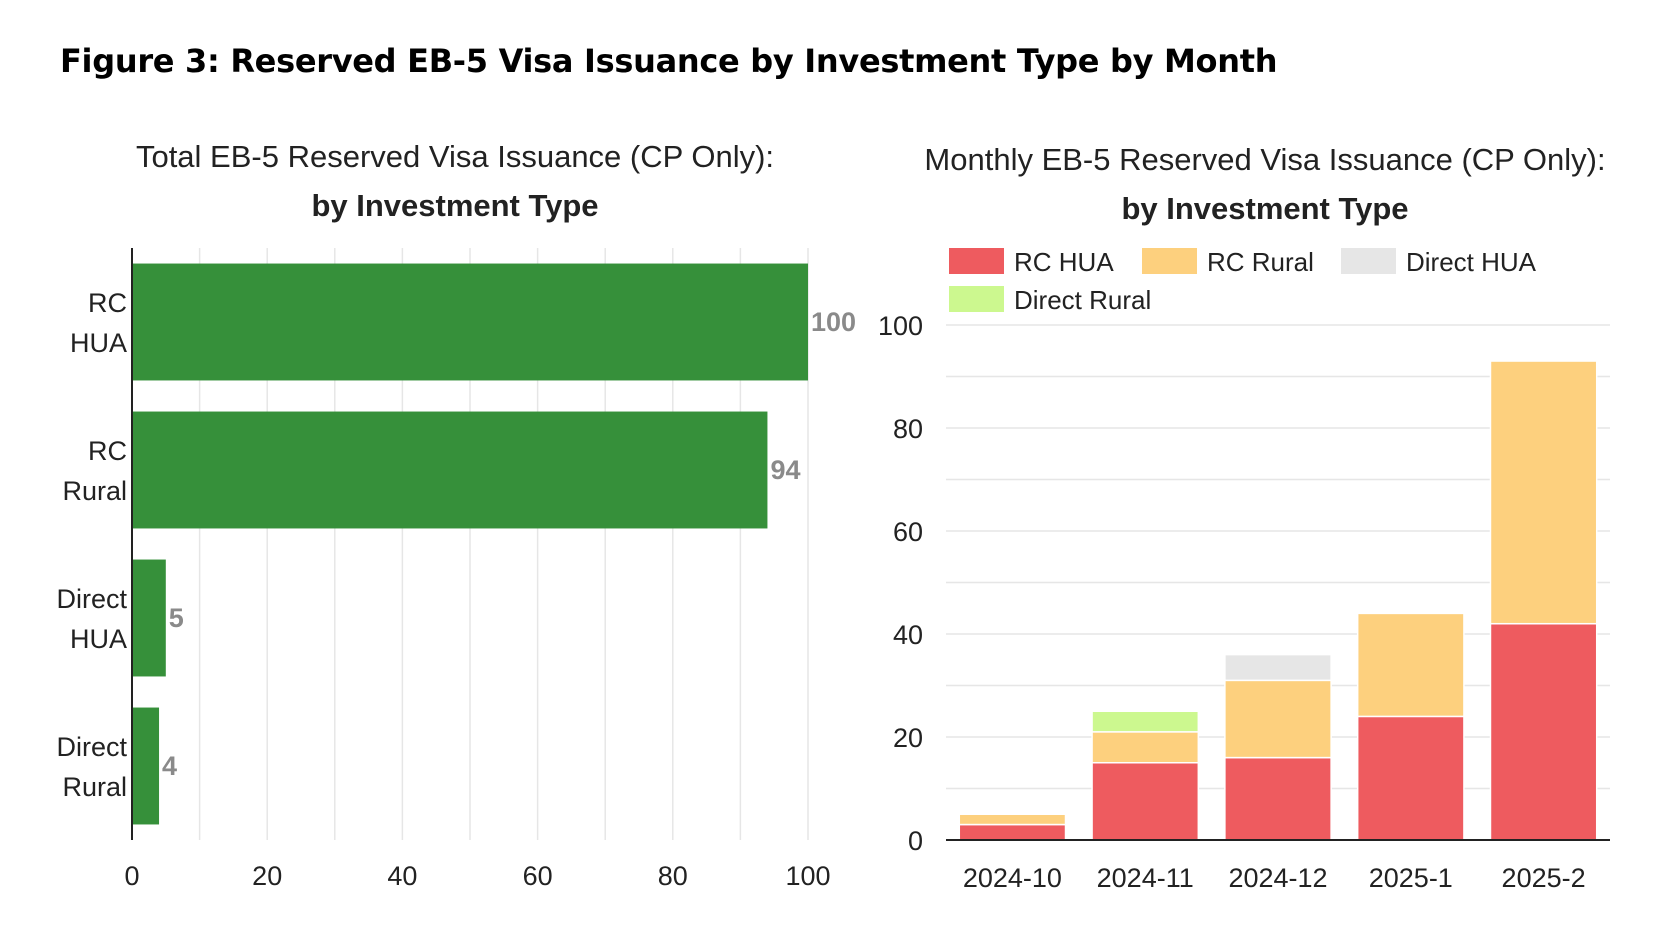 The image size is (1678, 943). I want to click on right-y-tick-label: 80, so click(908, 429).